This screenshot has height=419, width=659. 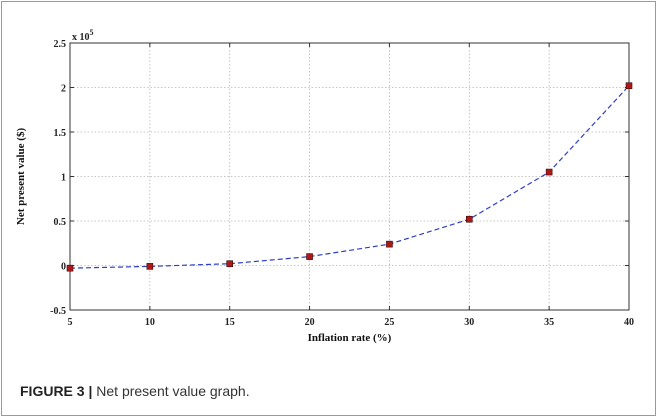 What do you see at coordinates (629, 322) in the screenshot?
I see `x-tick-label: 40` at bounding box center [629, 322].